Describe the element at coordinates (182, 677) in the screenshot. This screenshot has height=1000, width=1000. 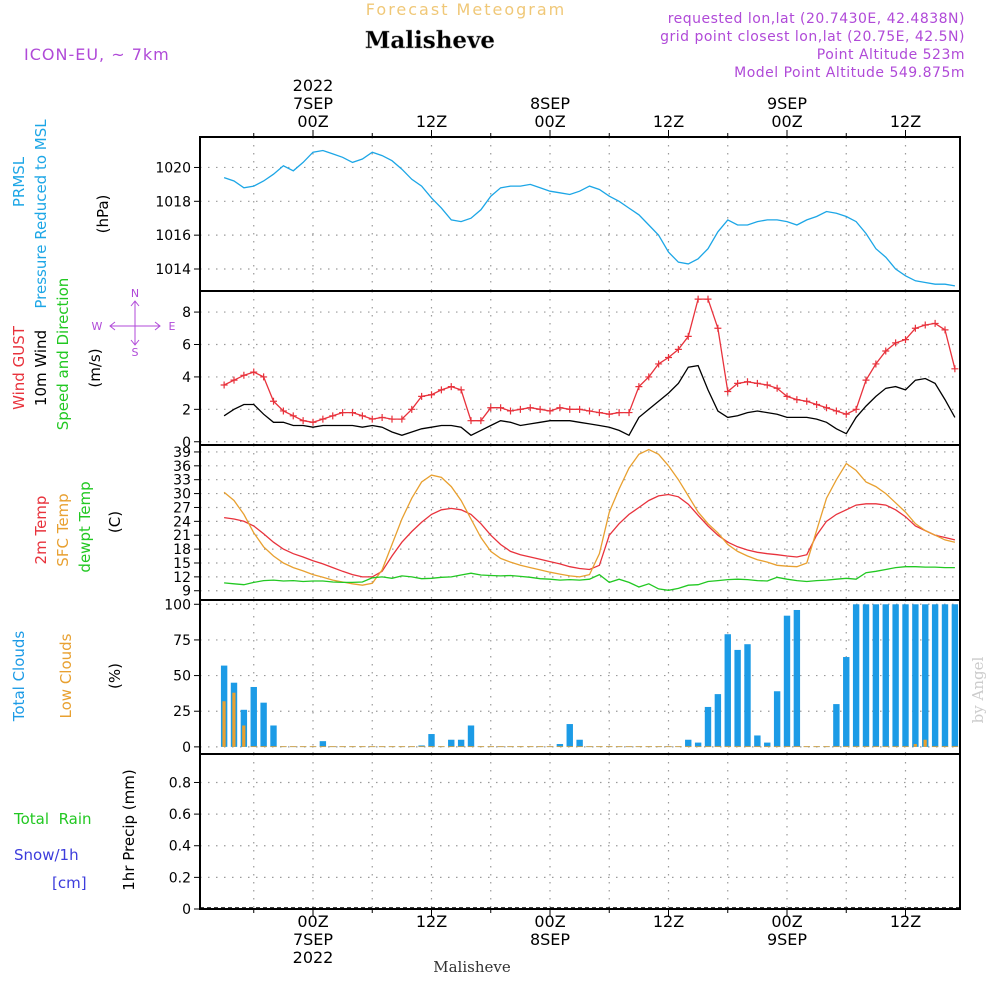
I see `panel-4-tick-label: 50` at that location.